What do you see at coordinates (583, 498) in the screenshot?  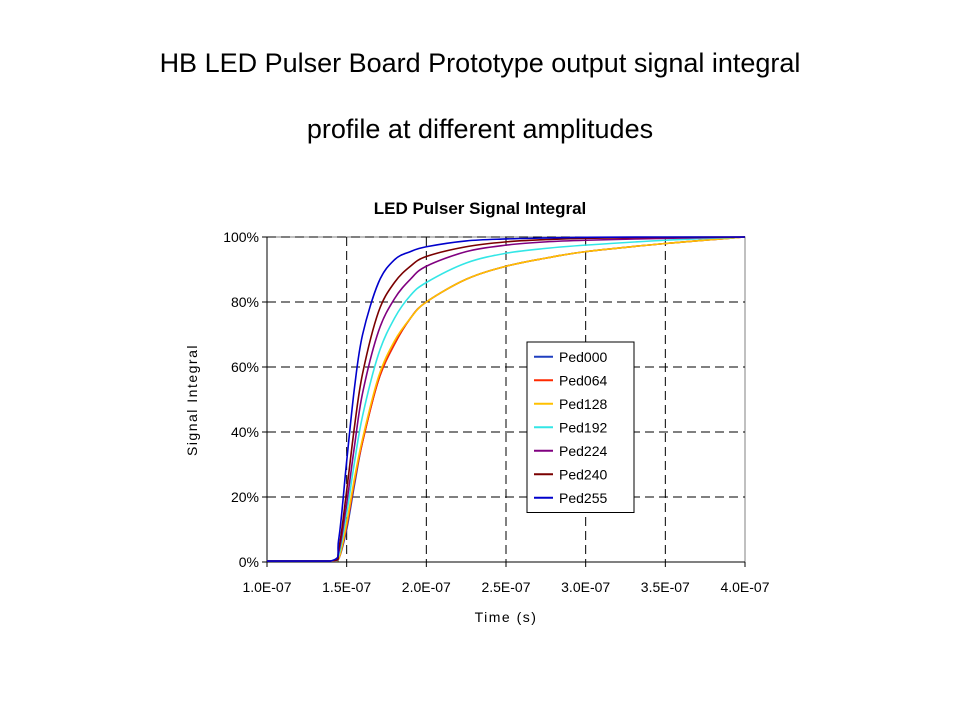 I see `legend-label: Ped255` at bounding box center [583, 498].